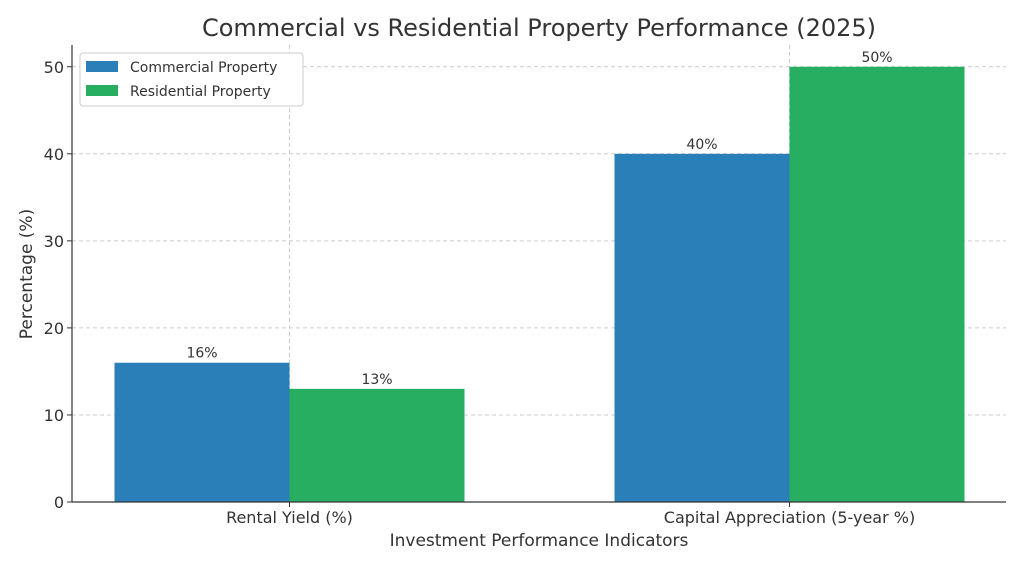 The height and width of the screenshot is (569, 1024). What do you see at coordinates (289, 517) in the screenshot?
I see `x-tick-label: Rental Yield (%)` at bounding box center [289, 517].